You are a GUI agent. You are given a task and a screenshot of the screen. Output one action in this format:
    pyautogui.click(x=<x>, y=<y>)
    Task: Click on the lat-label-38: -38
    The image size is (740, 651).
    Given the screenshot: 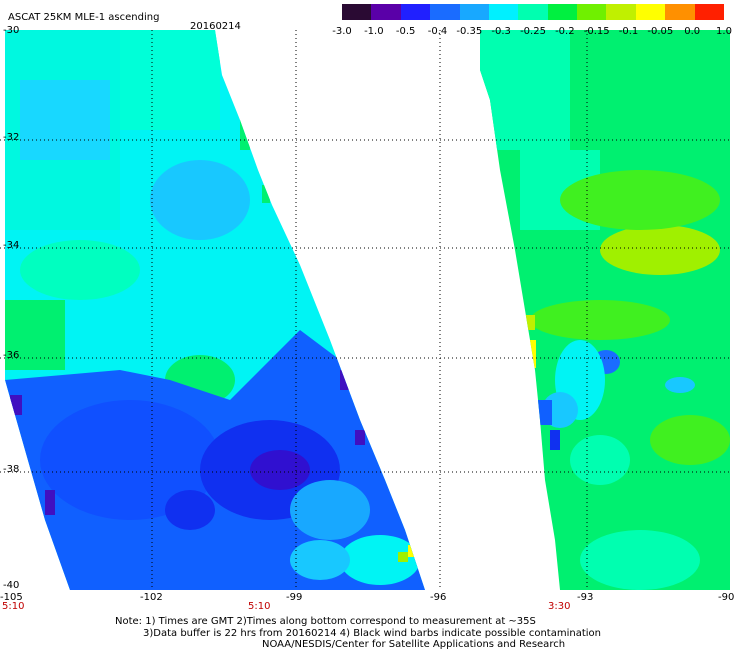 What is the action you would take?
    pyautogui.click(x=11, y=469)
    